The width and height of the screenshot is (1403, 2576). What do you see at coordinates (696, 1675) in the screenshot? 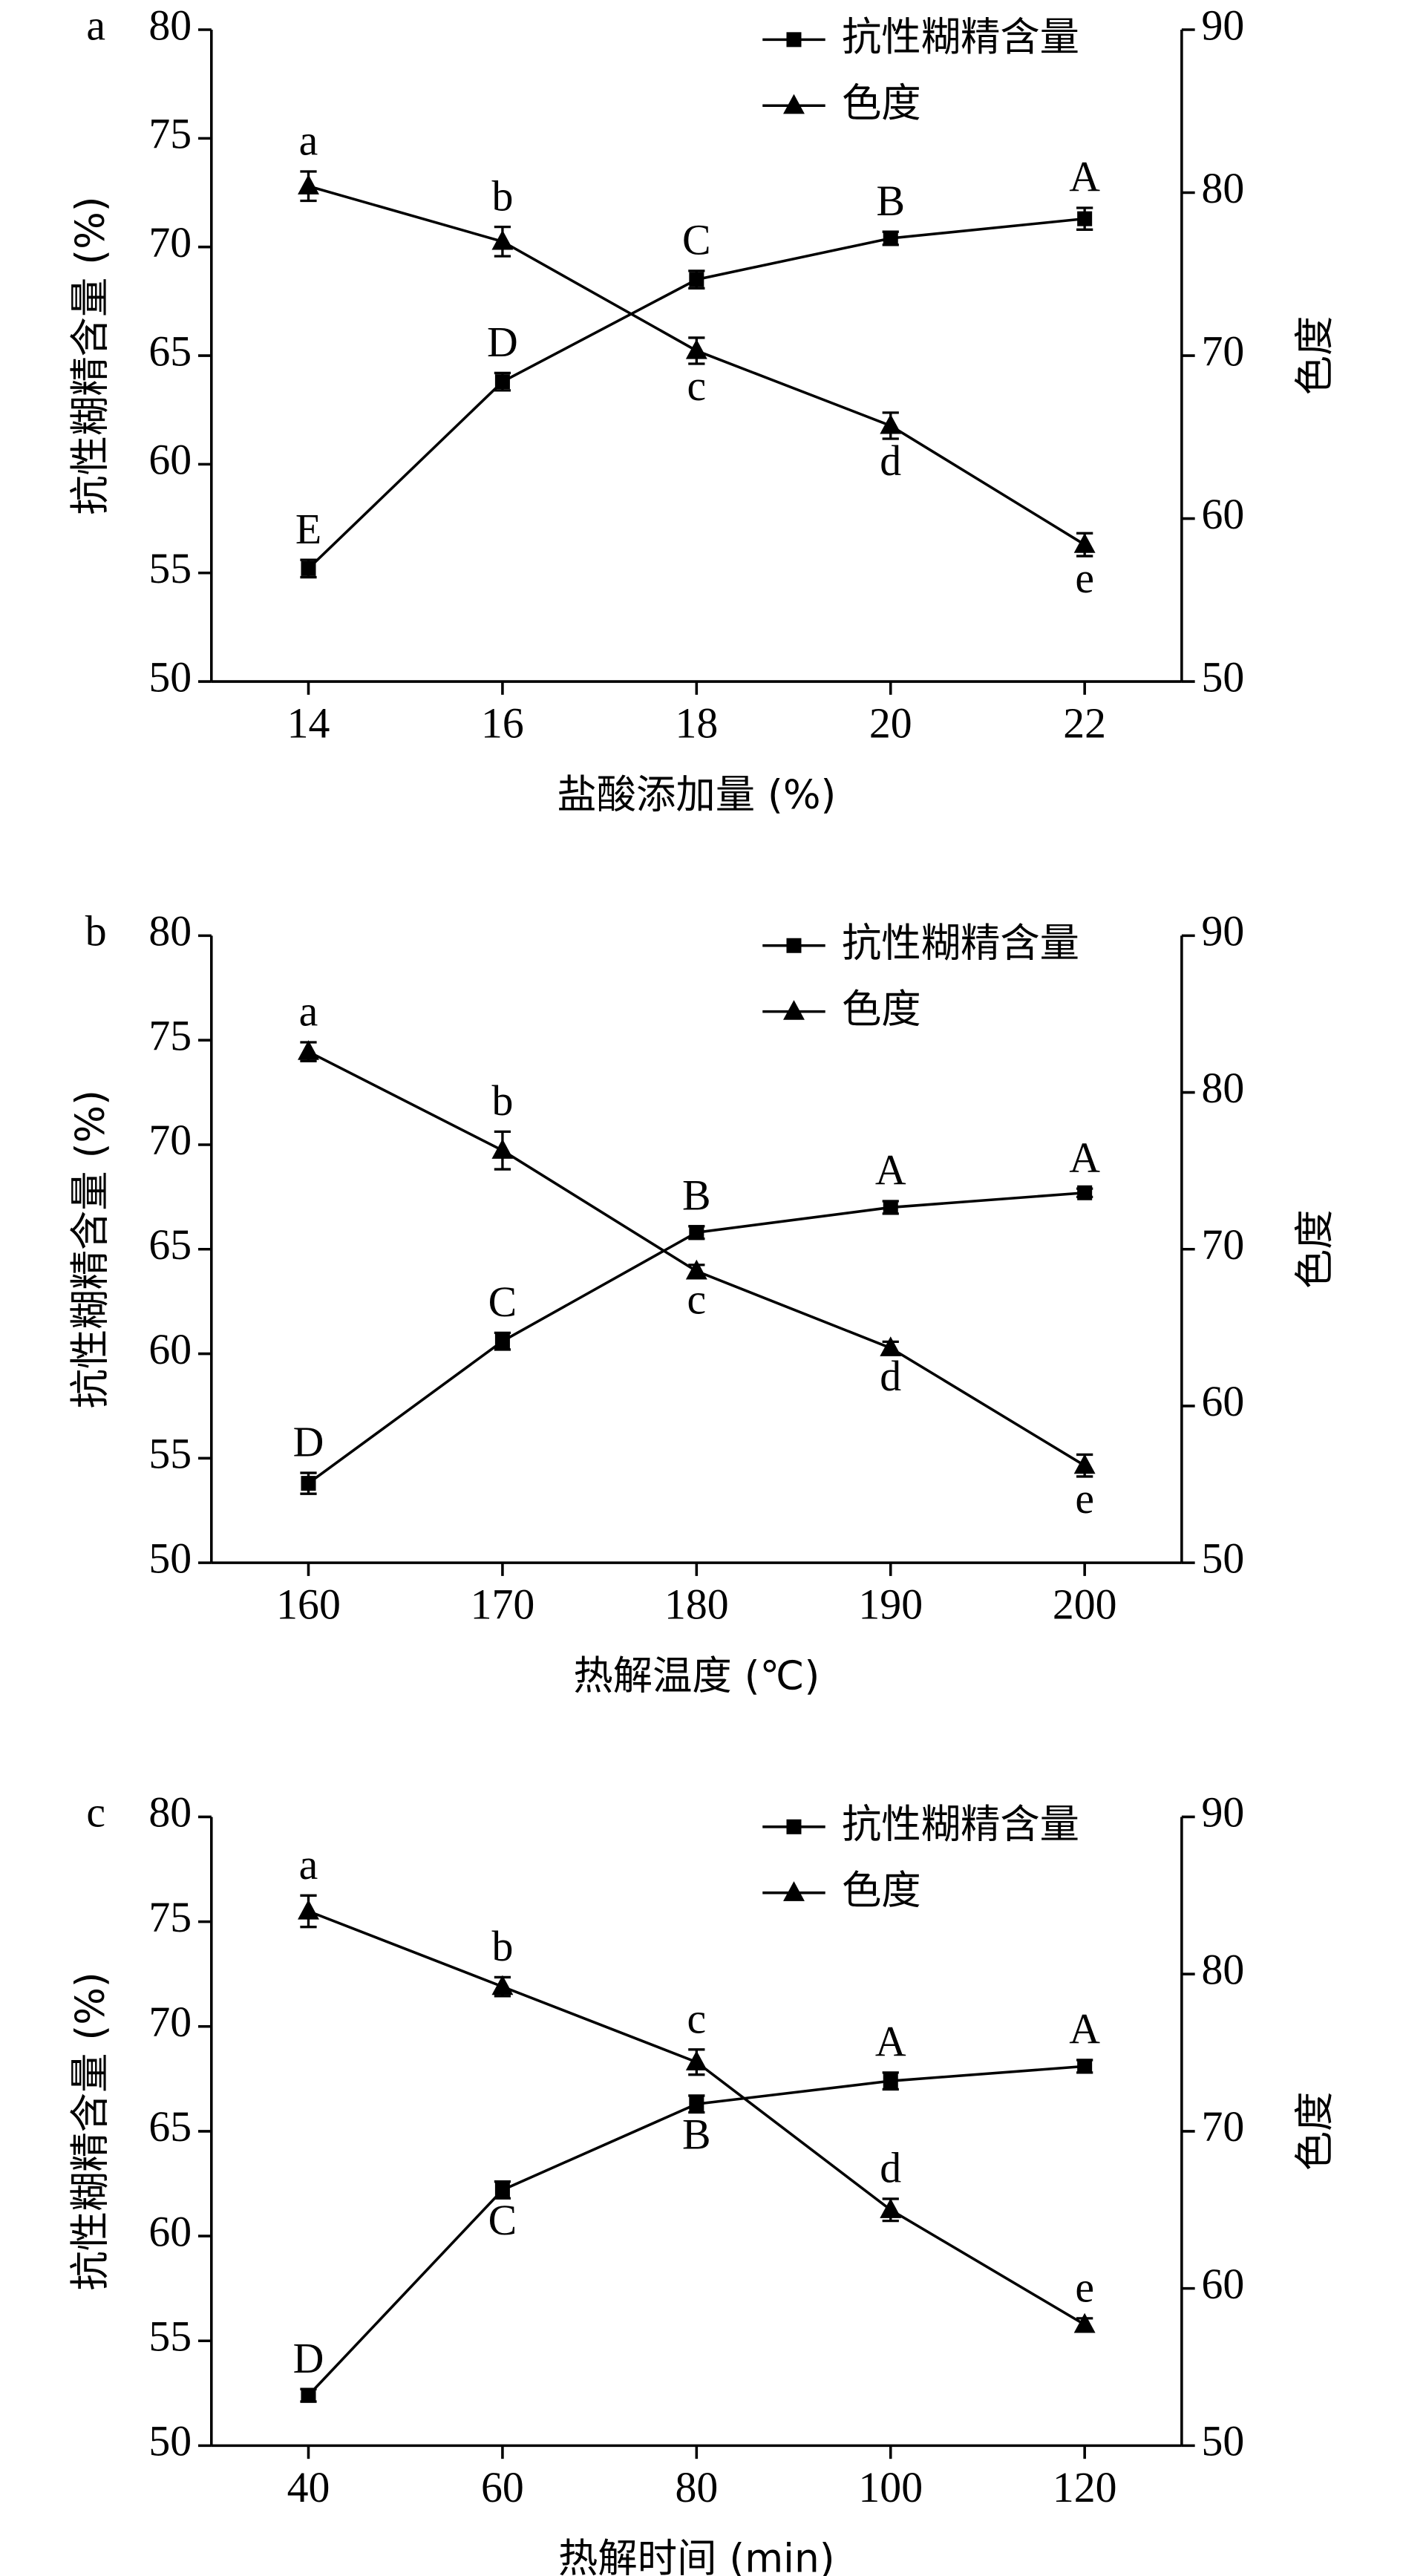
I see `x-axis-title: 热解温度 (℃)` at bounding box center [696, 1675].